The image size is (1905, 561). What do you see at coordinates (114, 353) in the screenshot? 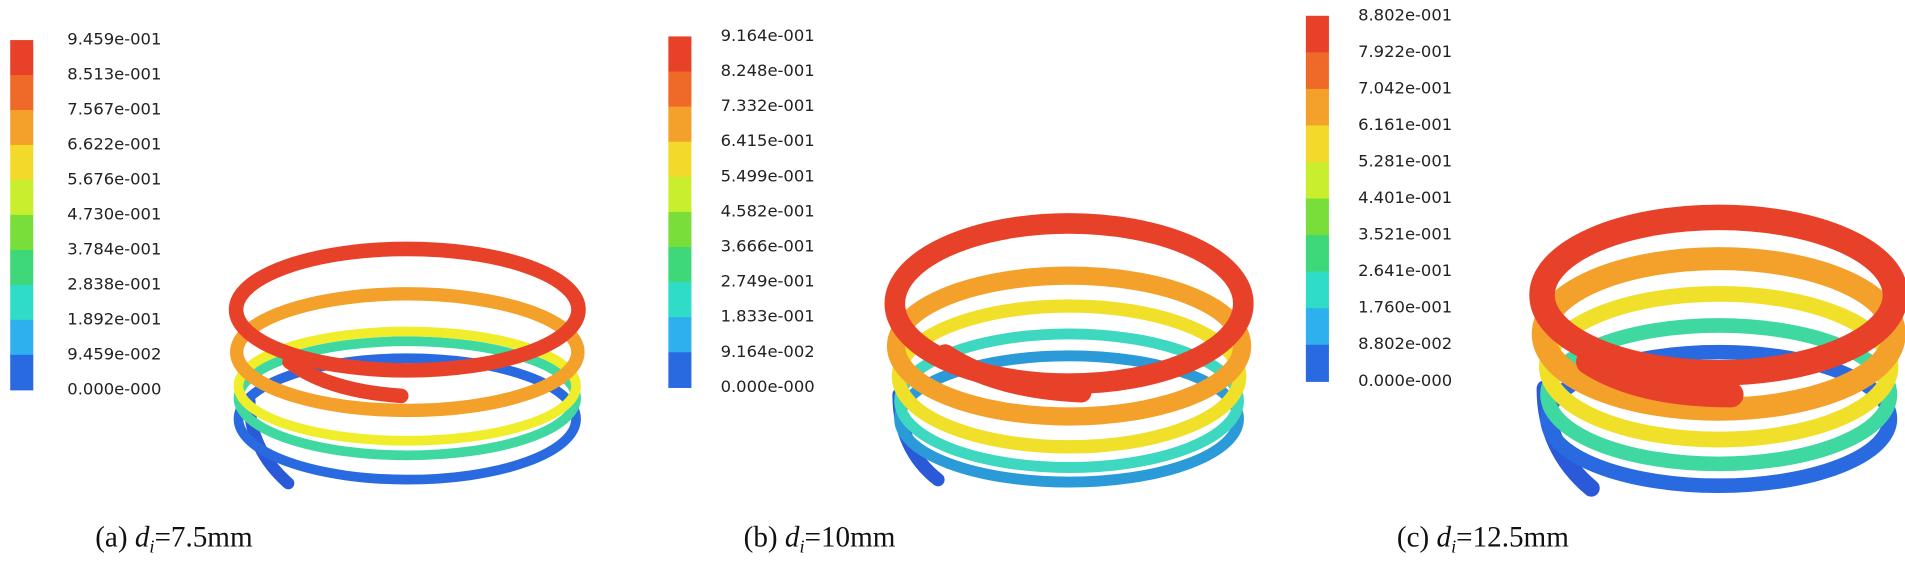
I see `legend-label: 9.459e-002` at bounding box center [114, 353].